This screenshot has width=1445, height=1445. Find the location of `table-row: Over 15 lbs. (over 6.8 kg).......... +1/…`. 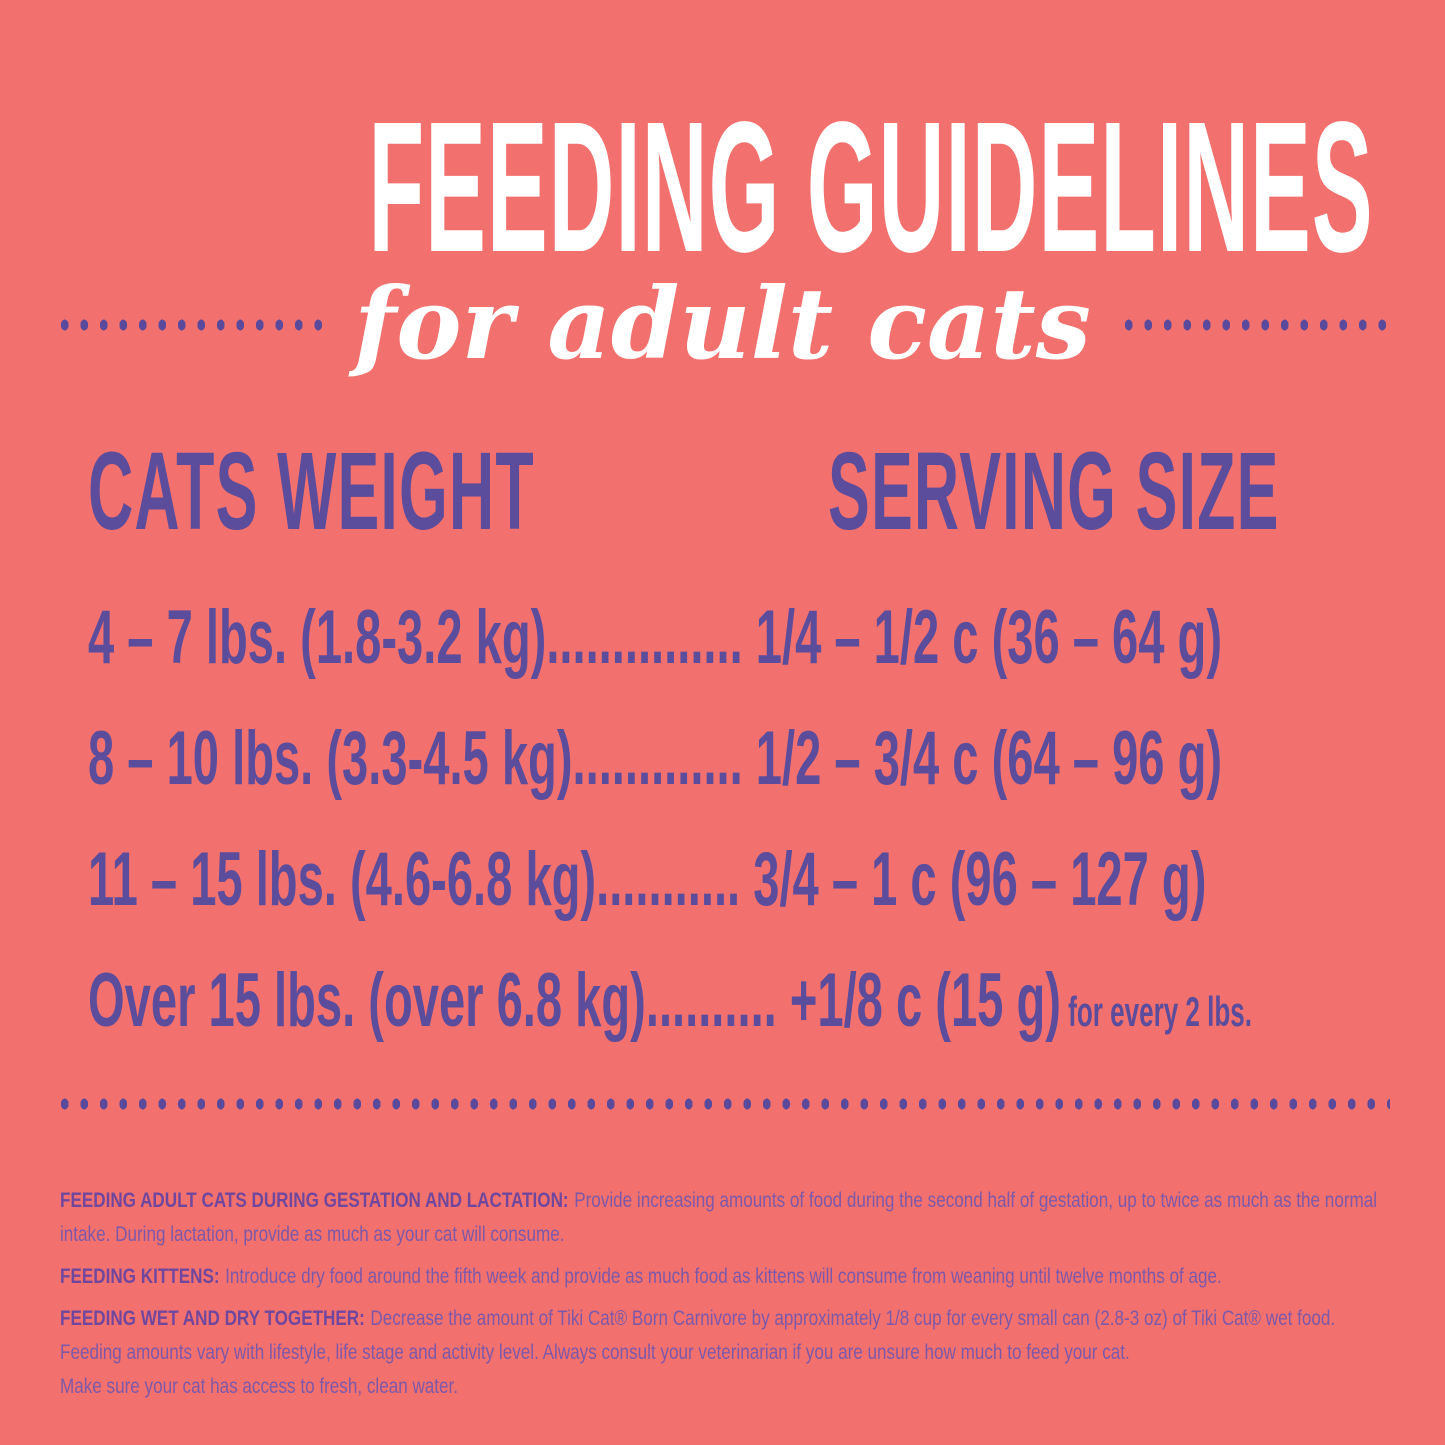

table-row: Over 15 lbs. (over 6.8 kg).......... +1/… is located at coordinates (766, 1000).